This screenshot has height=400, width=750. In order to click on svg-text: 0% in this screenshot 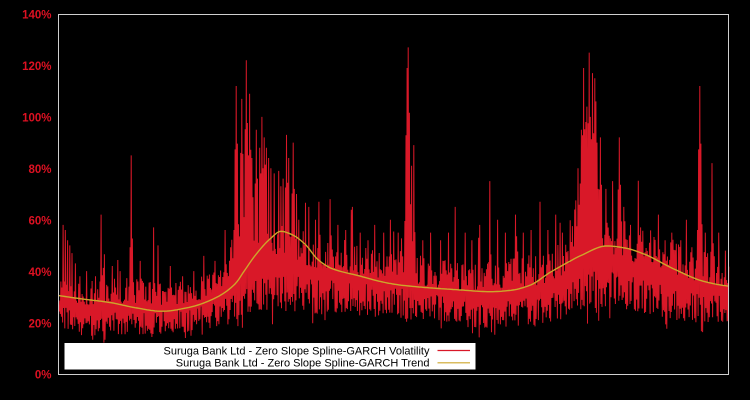, I will do `click(43, 376)`.